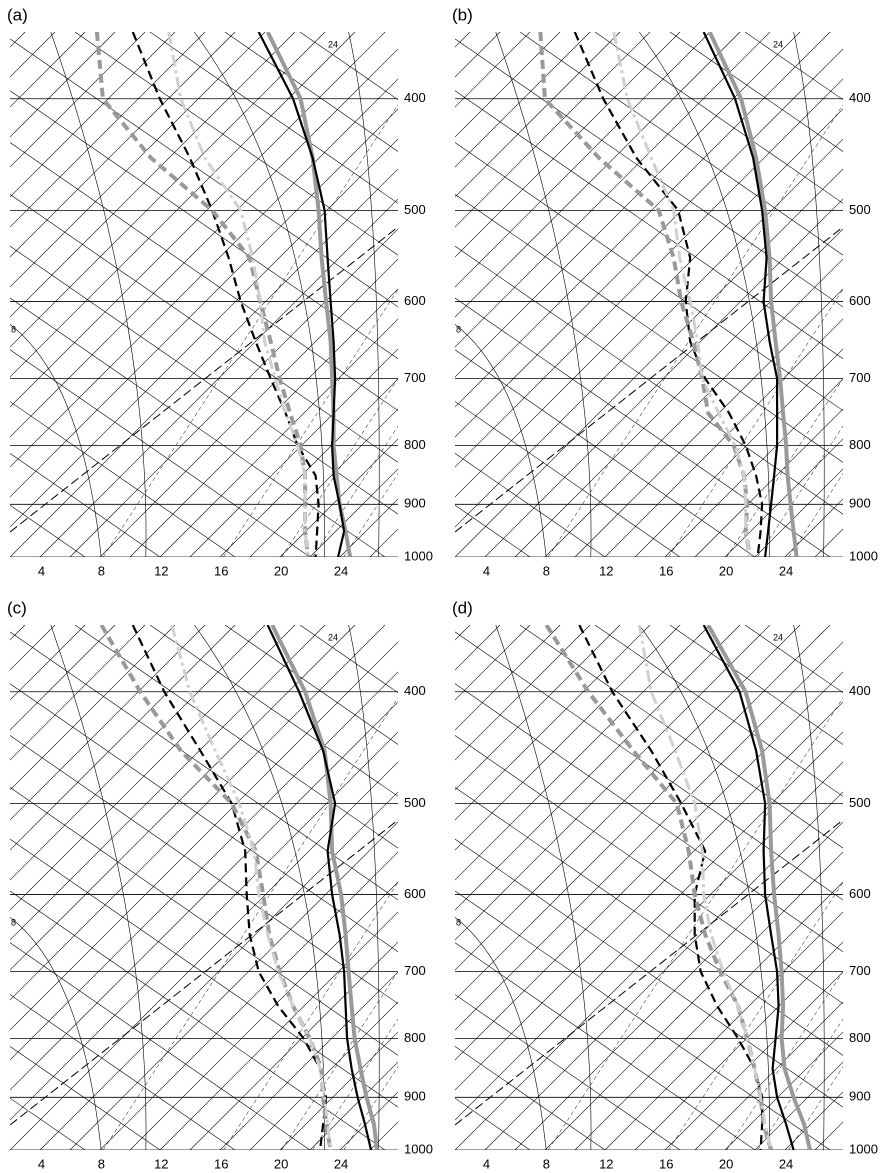 This screenshot has height=1173, width=881. I want to click on x-tick-label: 4, so click(486, 570).